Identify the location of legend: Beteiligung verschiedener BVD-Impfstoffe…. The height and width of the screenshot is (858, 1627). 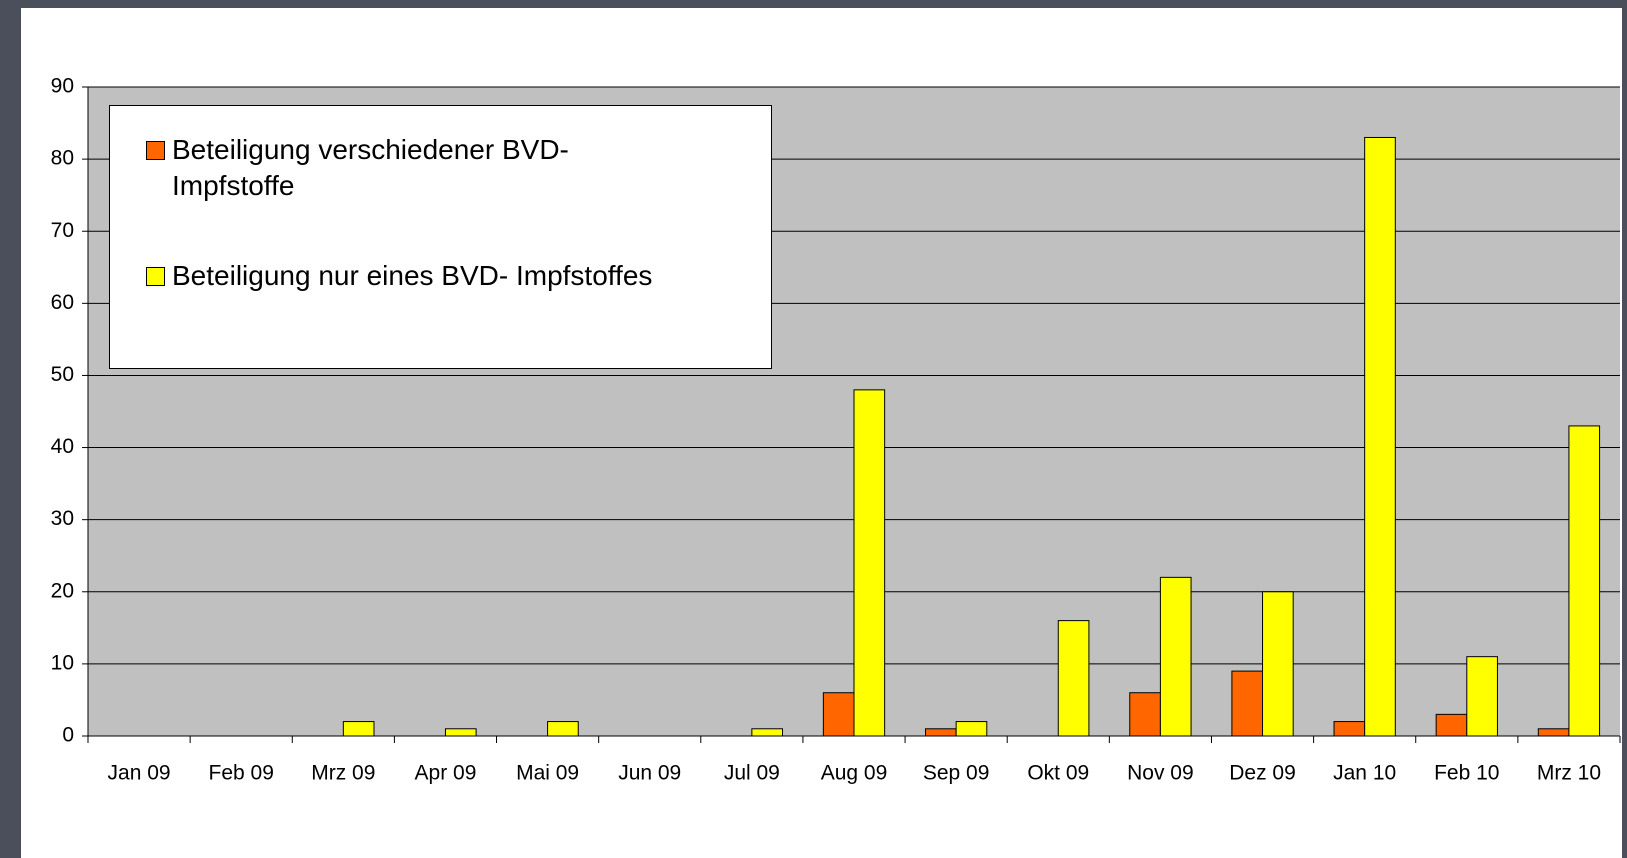
(440, 237).